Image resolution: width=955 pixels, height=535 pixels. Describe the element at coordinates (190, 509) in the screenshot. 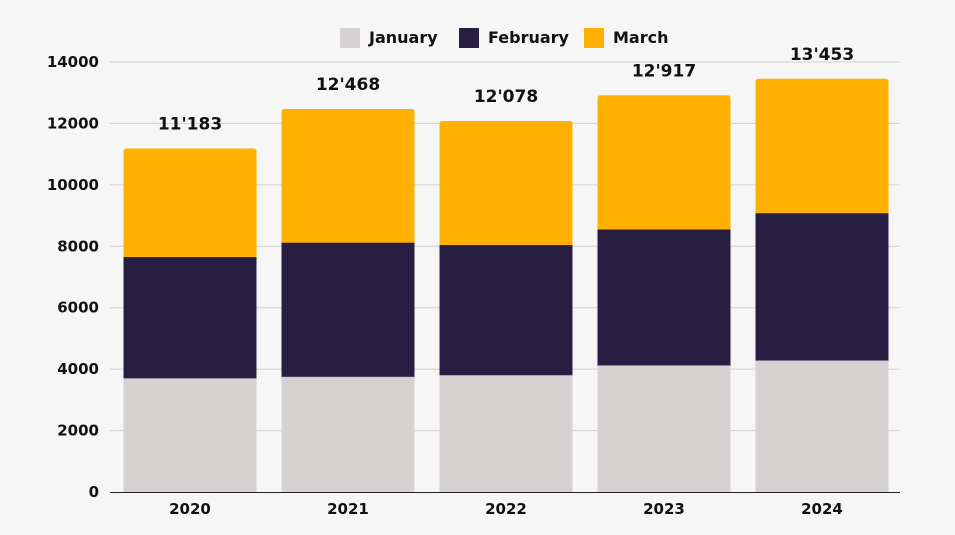

I see `x-tick-label: 2020` at that location.